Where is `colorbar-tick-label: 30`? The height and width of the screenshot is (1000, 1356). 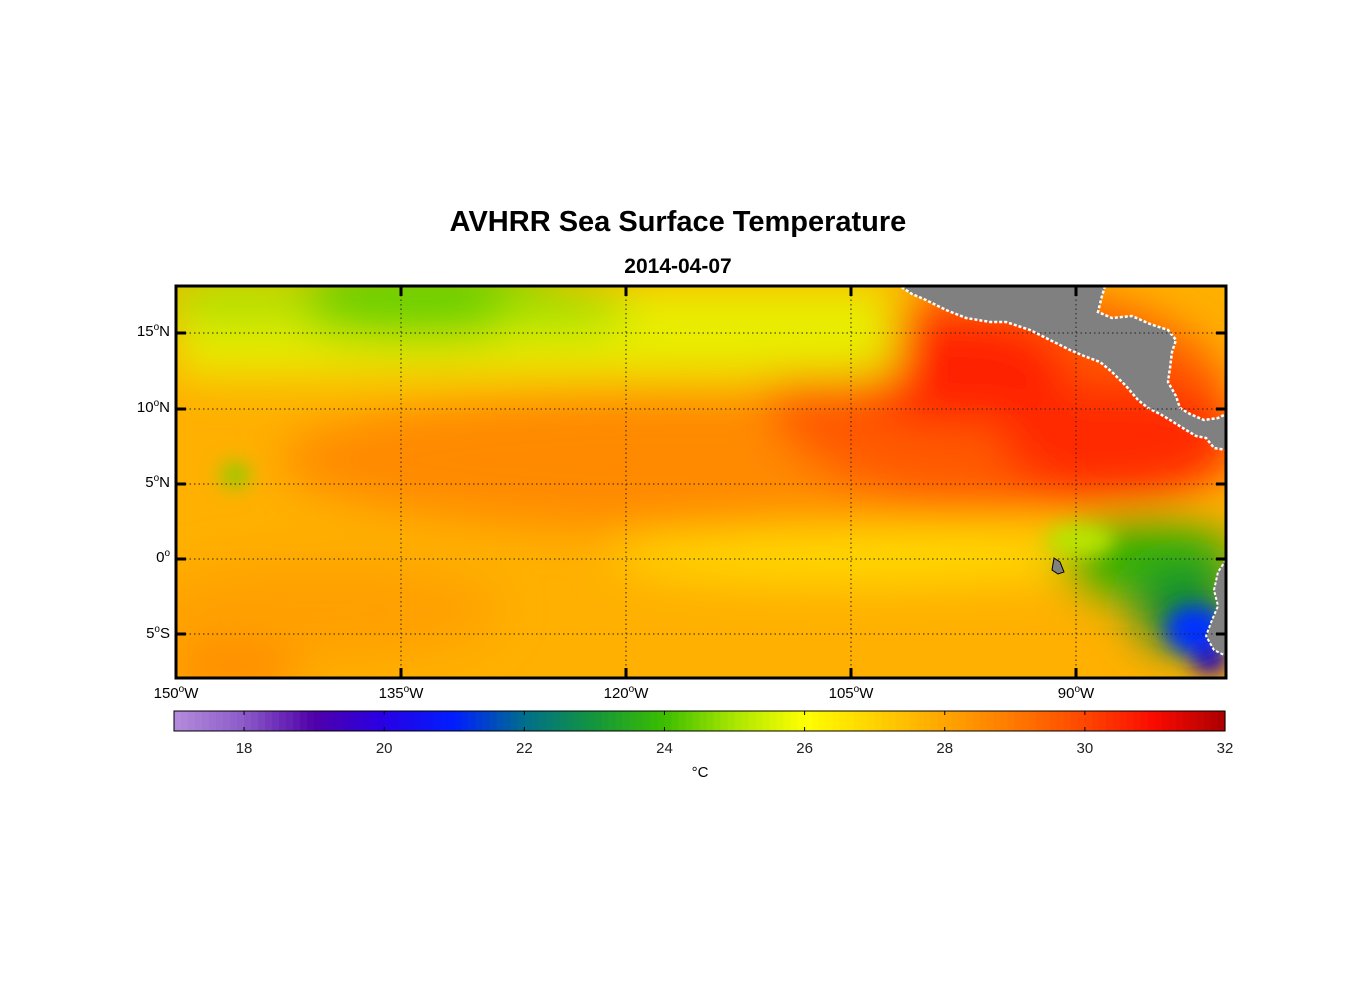
colorbar-tick-label: 30 is located at coordinates (1085, 748).